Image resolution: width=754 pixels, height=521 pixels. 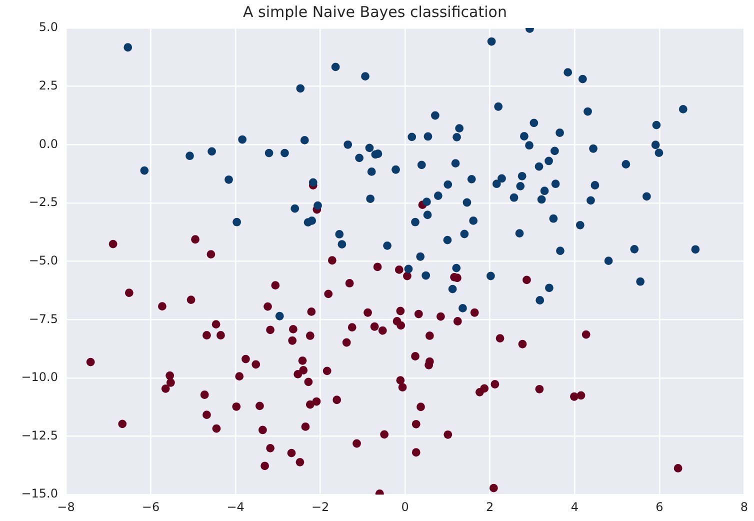 I want to click on x-tick-label: 2, so click(x=490, y=507).